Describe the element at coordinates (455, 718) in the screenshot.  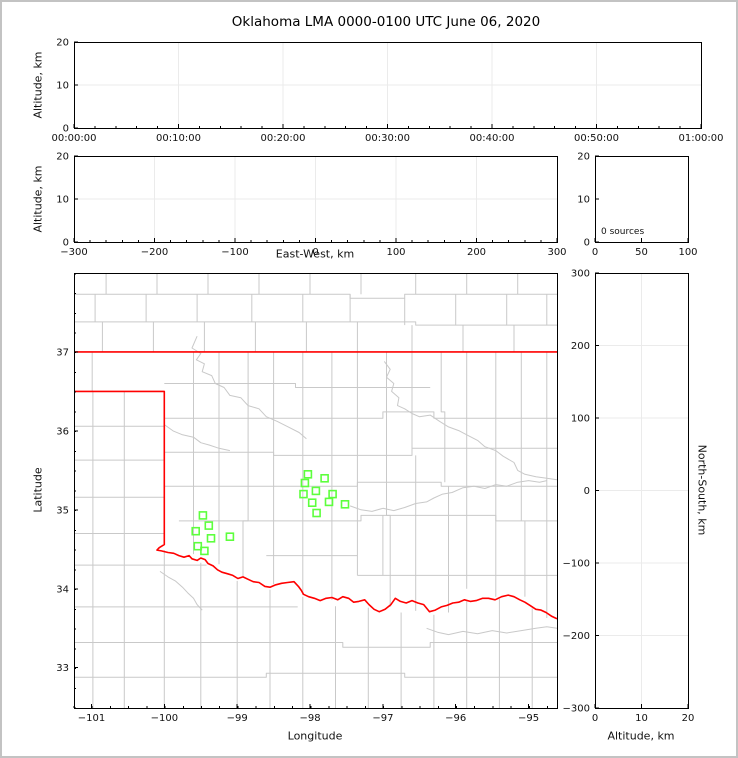
I see `x-tick-label: −96` at that location.